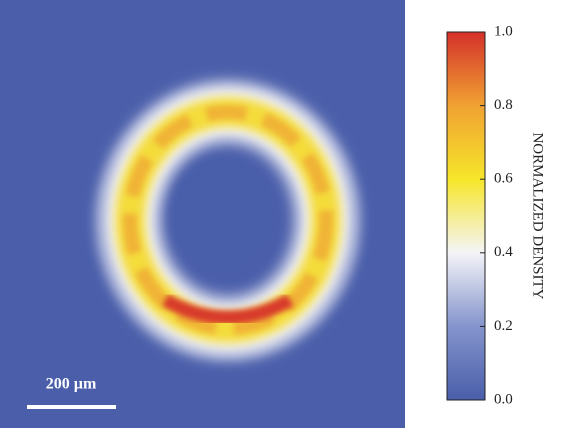 The height and width of the screenshot is (430, 561). I want to click on colorbar-label: NORMALIZED DENSITY, so click(538, 215).